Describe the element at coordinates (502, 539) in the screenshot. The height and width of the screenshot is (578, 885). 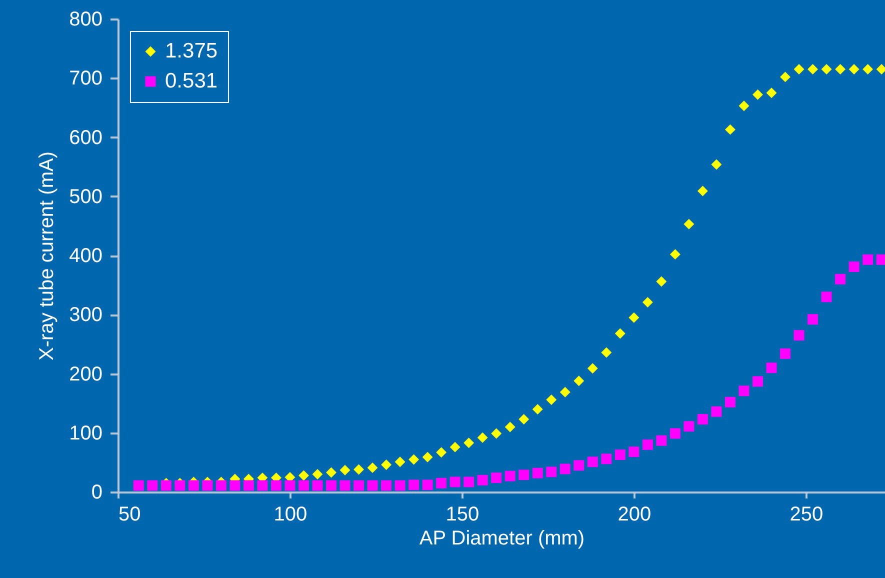
I see `x-axis-title: AP Diameter (mm)` at that location.